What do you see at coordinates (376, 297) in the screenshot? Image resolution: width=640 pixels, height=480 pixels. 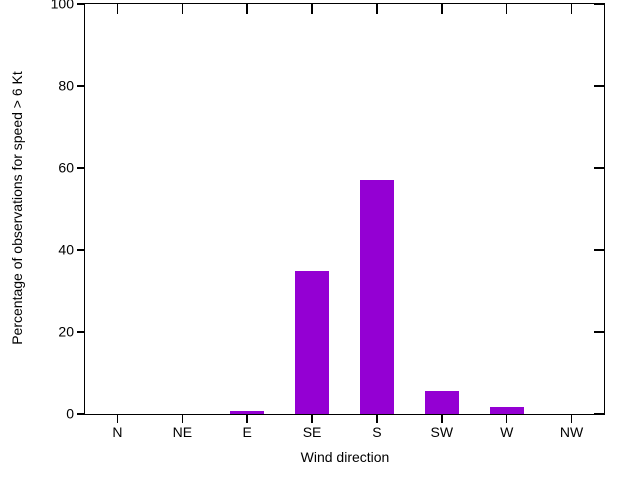 I see `bar-s` at bounding box center [376, 297].